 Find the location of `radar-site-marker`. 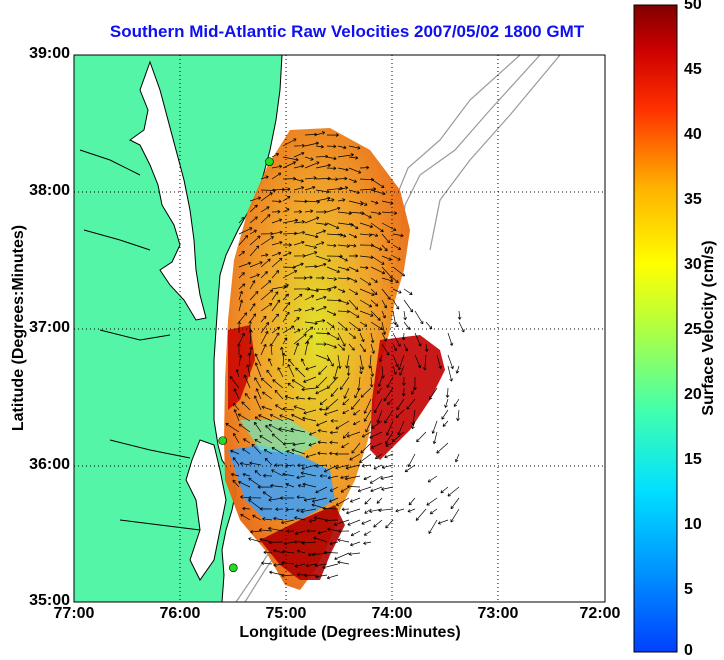

radar-site-marker is located at coordinates (269, 161).